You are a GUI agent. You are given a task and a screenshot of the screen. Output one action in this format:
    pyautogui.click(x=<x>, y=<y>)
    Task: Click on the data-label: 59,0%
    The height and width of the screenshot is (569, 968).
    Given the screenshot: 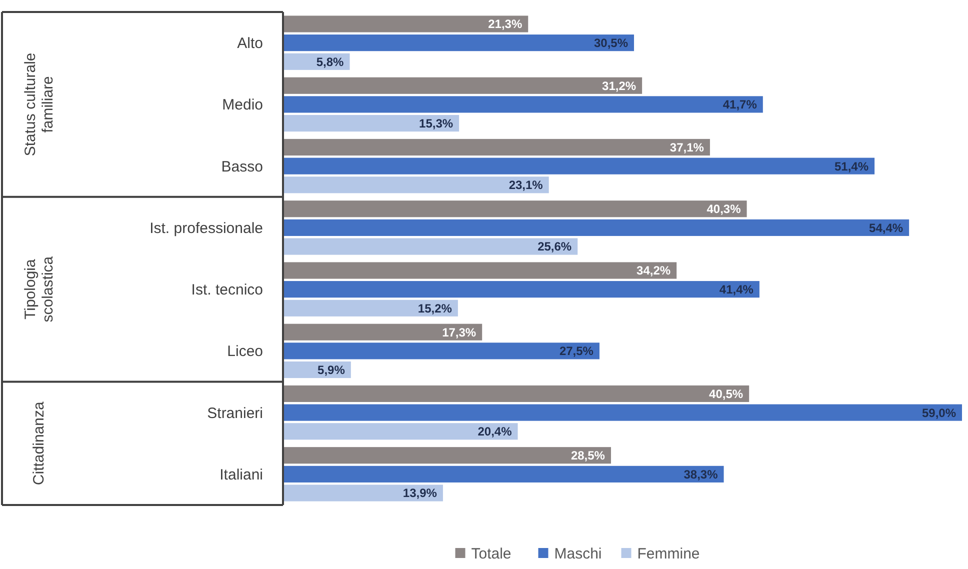 What is the action you would take?
    pyautogui.click(x=939, y=413)
    